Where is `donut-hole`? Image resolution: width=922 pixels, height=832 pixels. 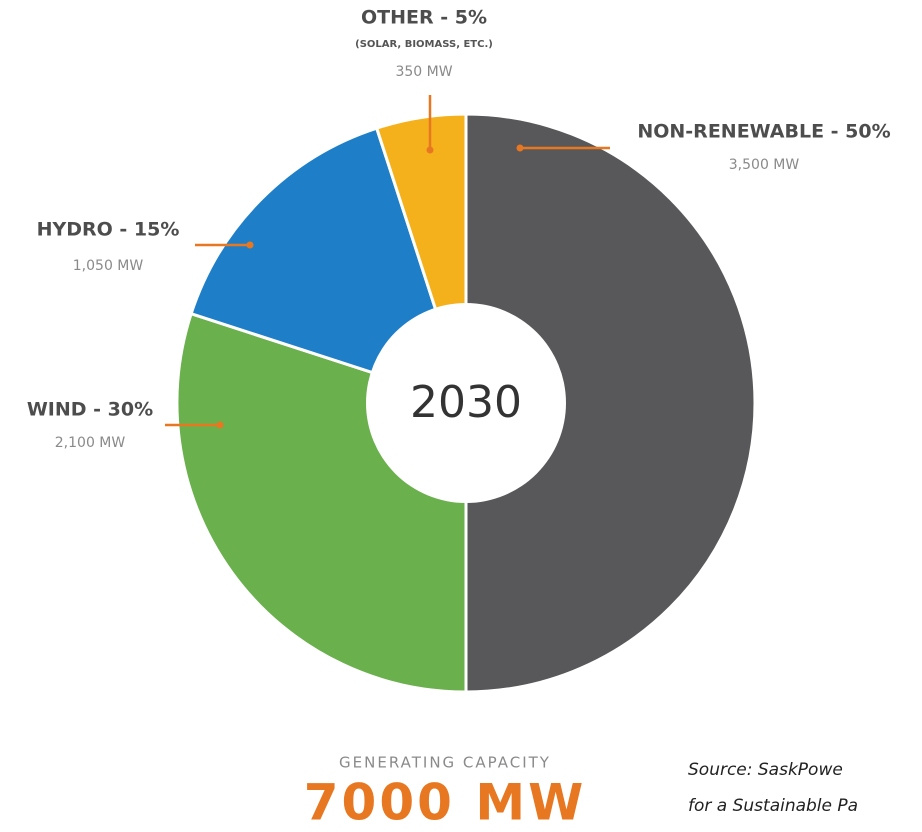
donut-hole is located at coordinates (466, 403).